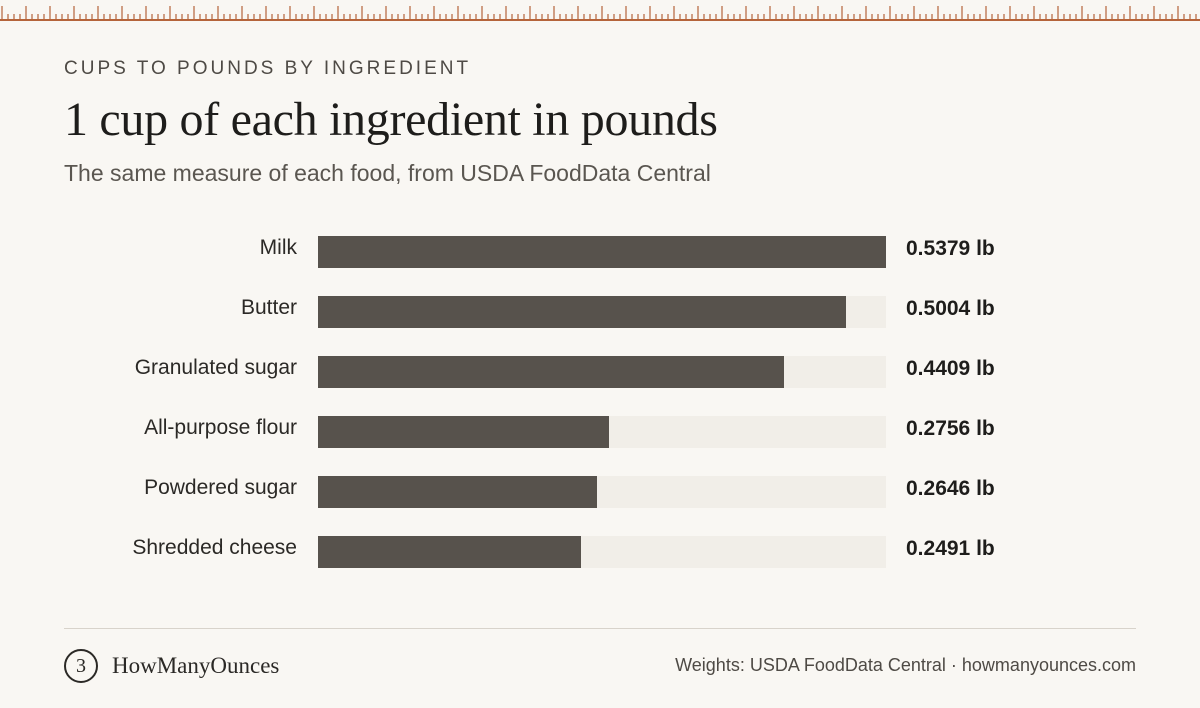 This screenshot has width=1200, height=708. Describe the element at coordinates (220, 427) in the screenshot. I see `category-label: All-purpose flour` at that location.